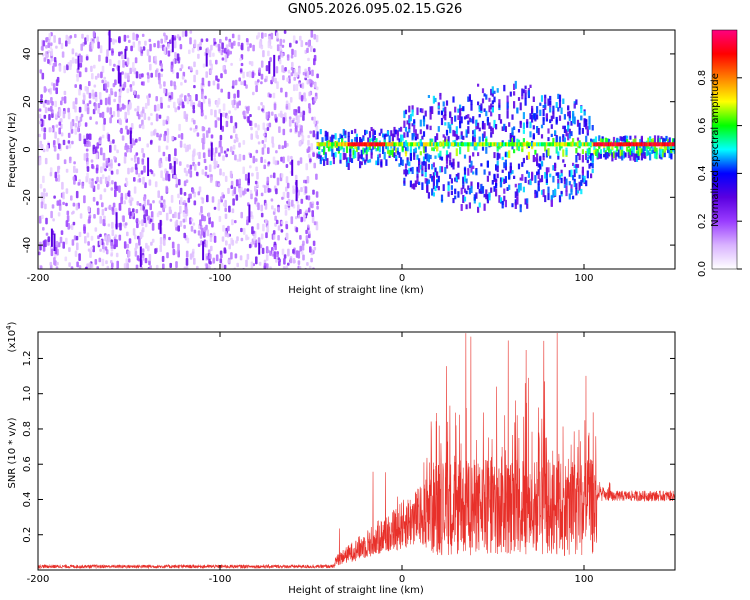 The image size is (750, 600). I want to click on colorbar-tick-label: 0.2, so click(702, 221).